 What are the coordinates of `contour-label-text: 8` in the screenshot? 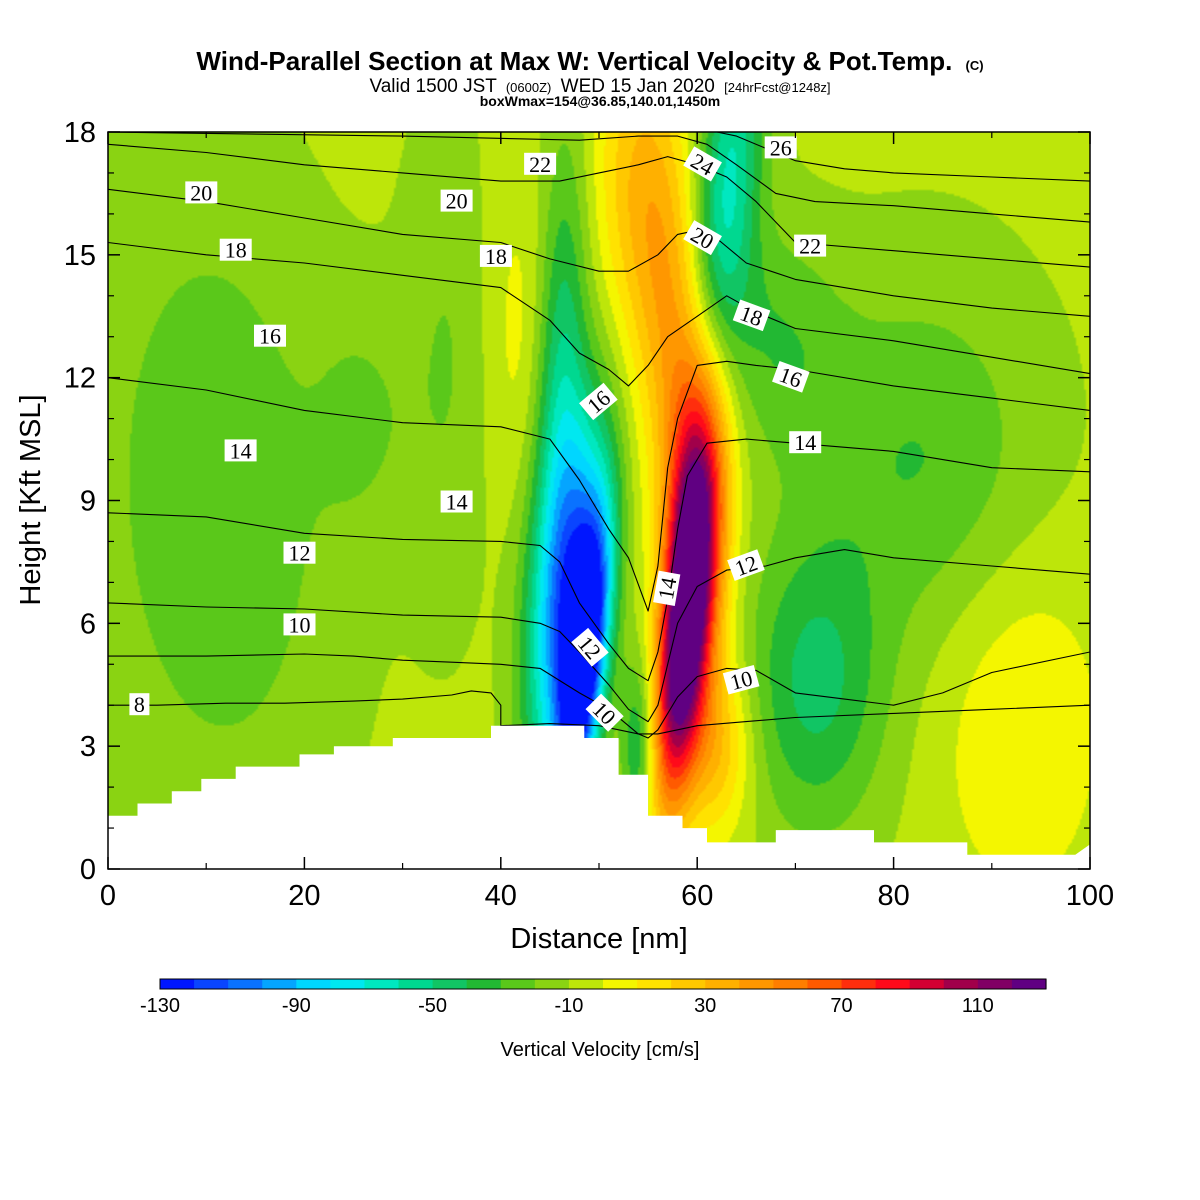 It's located at (139, 704).